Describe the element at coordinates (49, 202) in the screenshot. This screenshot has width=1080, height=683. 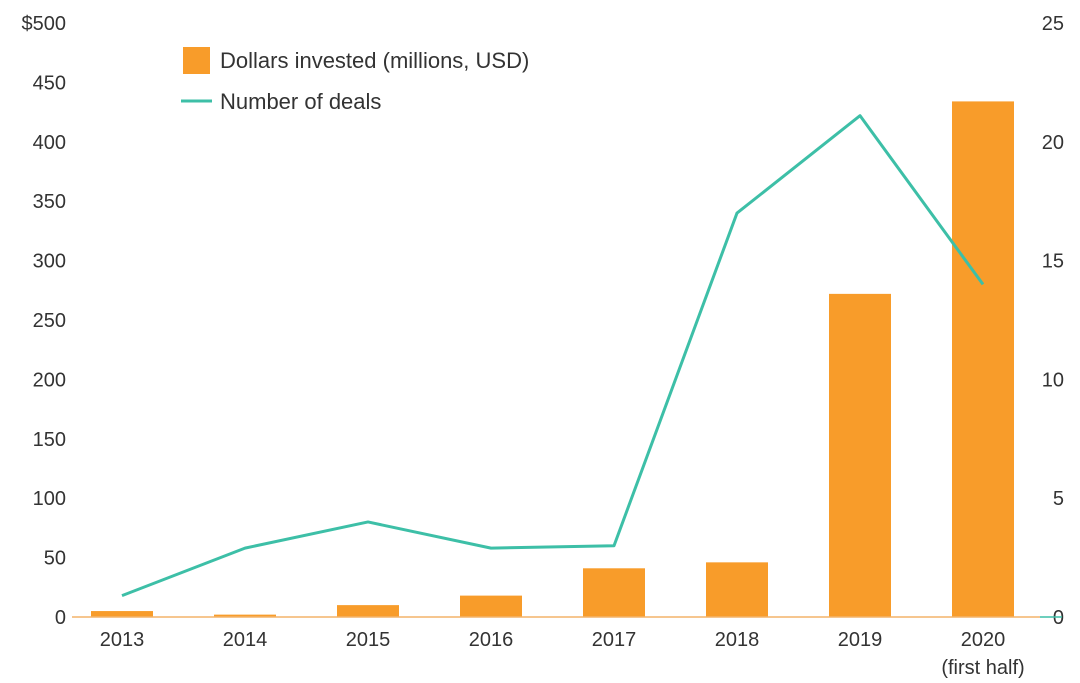
I see `y-left-tick-label: 350` at that location.